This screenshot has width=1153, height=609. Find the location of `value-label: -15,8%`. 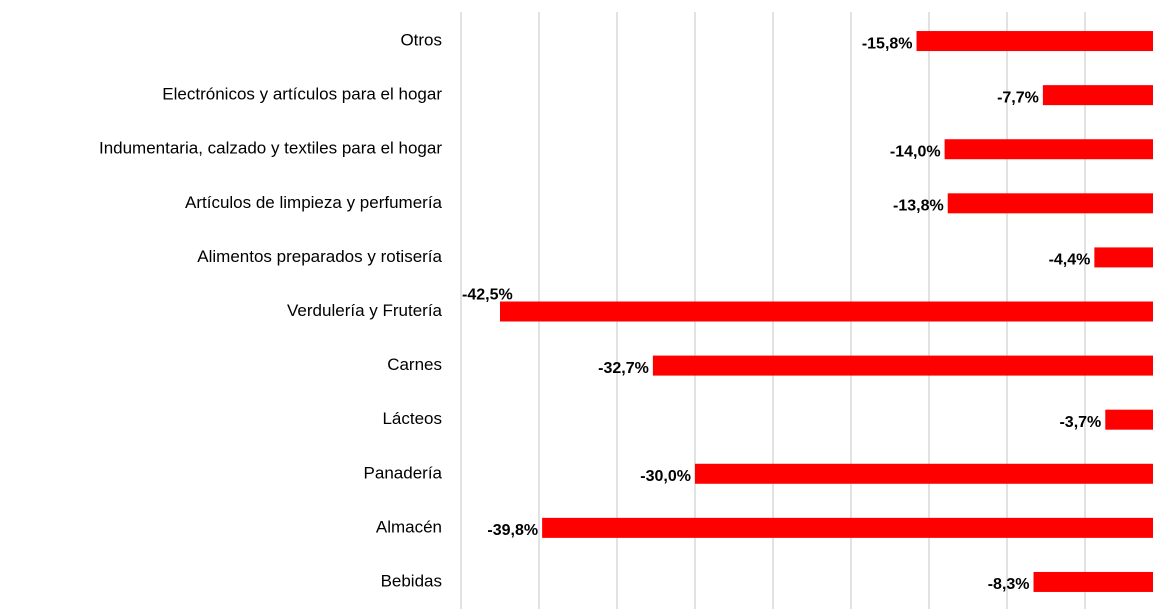

value-label: -15,8% is located at coordinates (887, 43).